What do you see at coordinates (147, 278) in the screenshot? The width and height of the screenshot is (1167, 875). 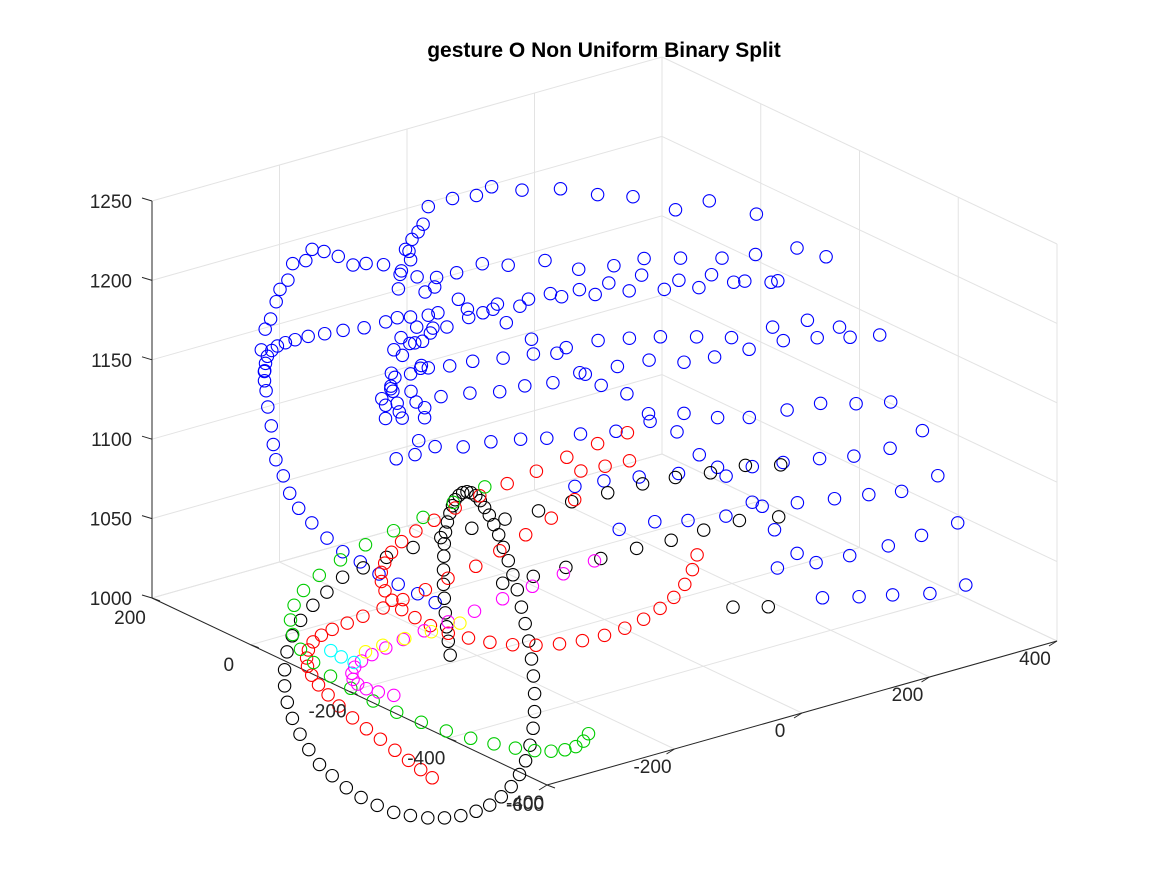 I see `z-tick-mark` at bounding box center [147, 278].